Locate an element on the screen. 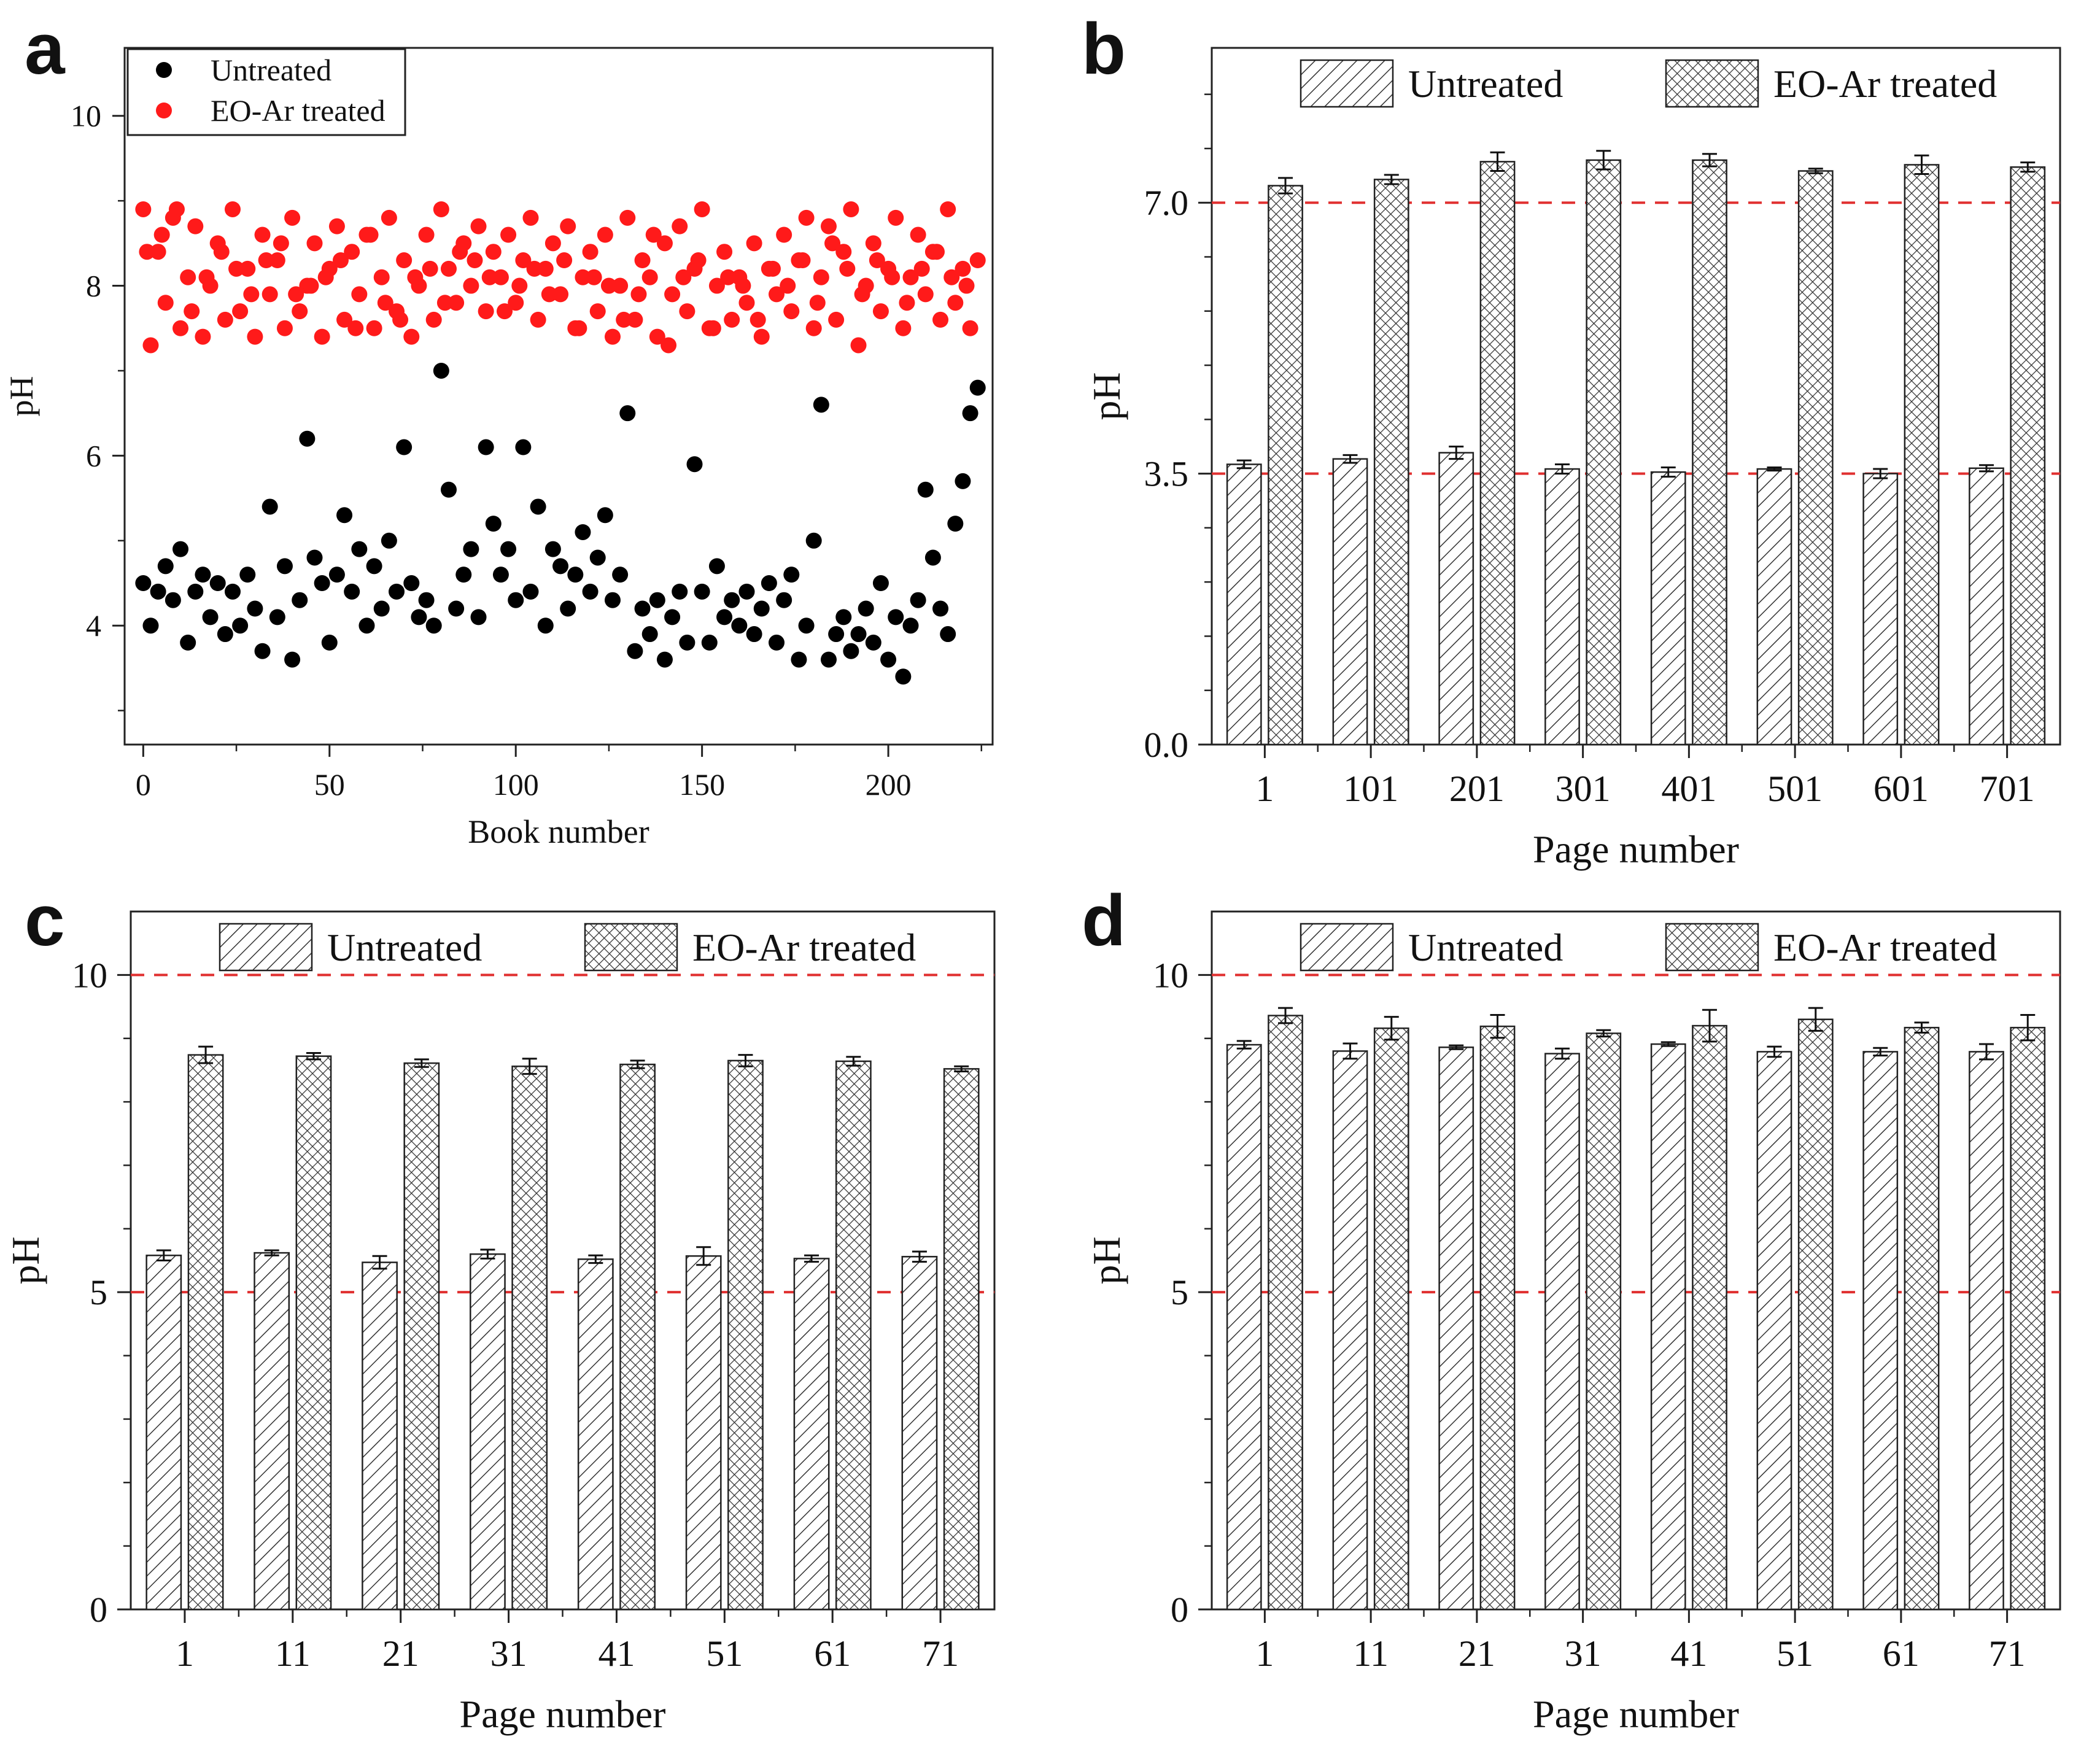  x-tick-label: 1 is located at coordinates (185, 1654).